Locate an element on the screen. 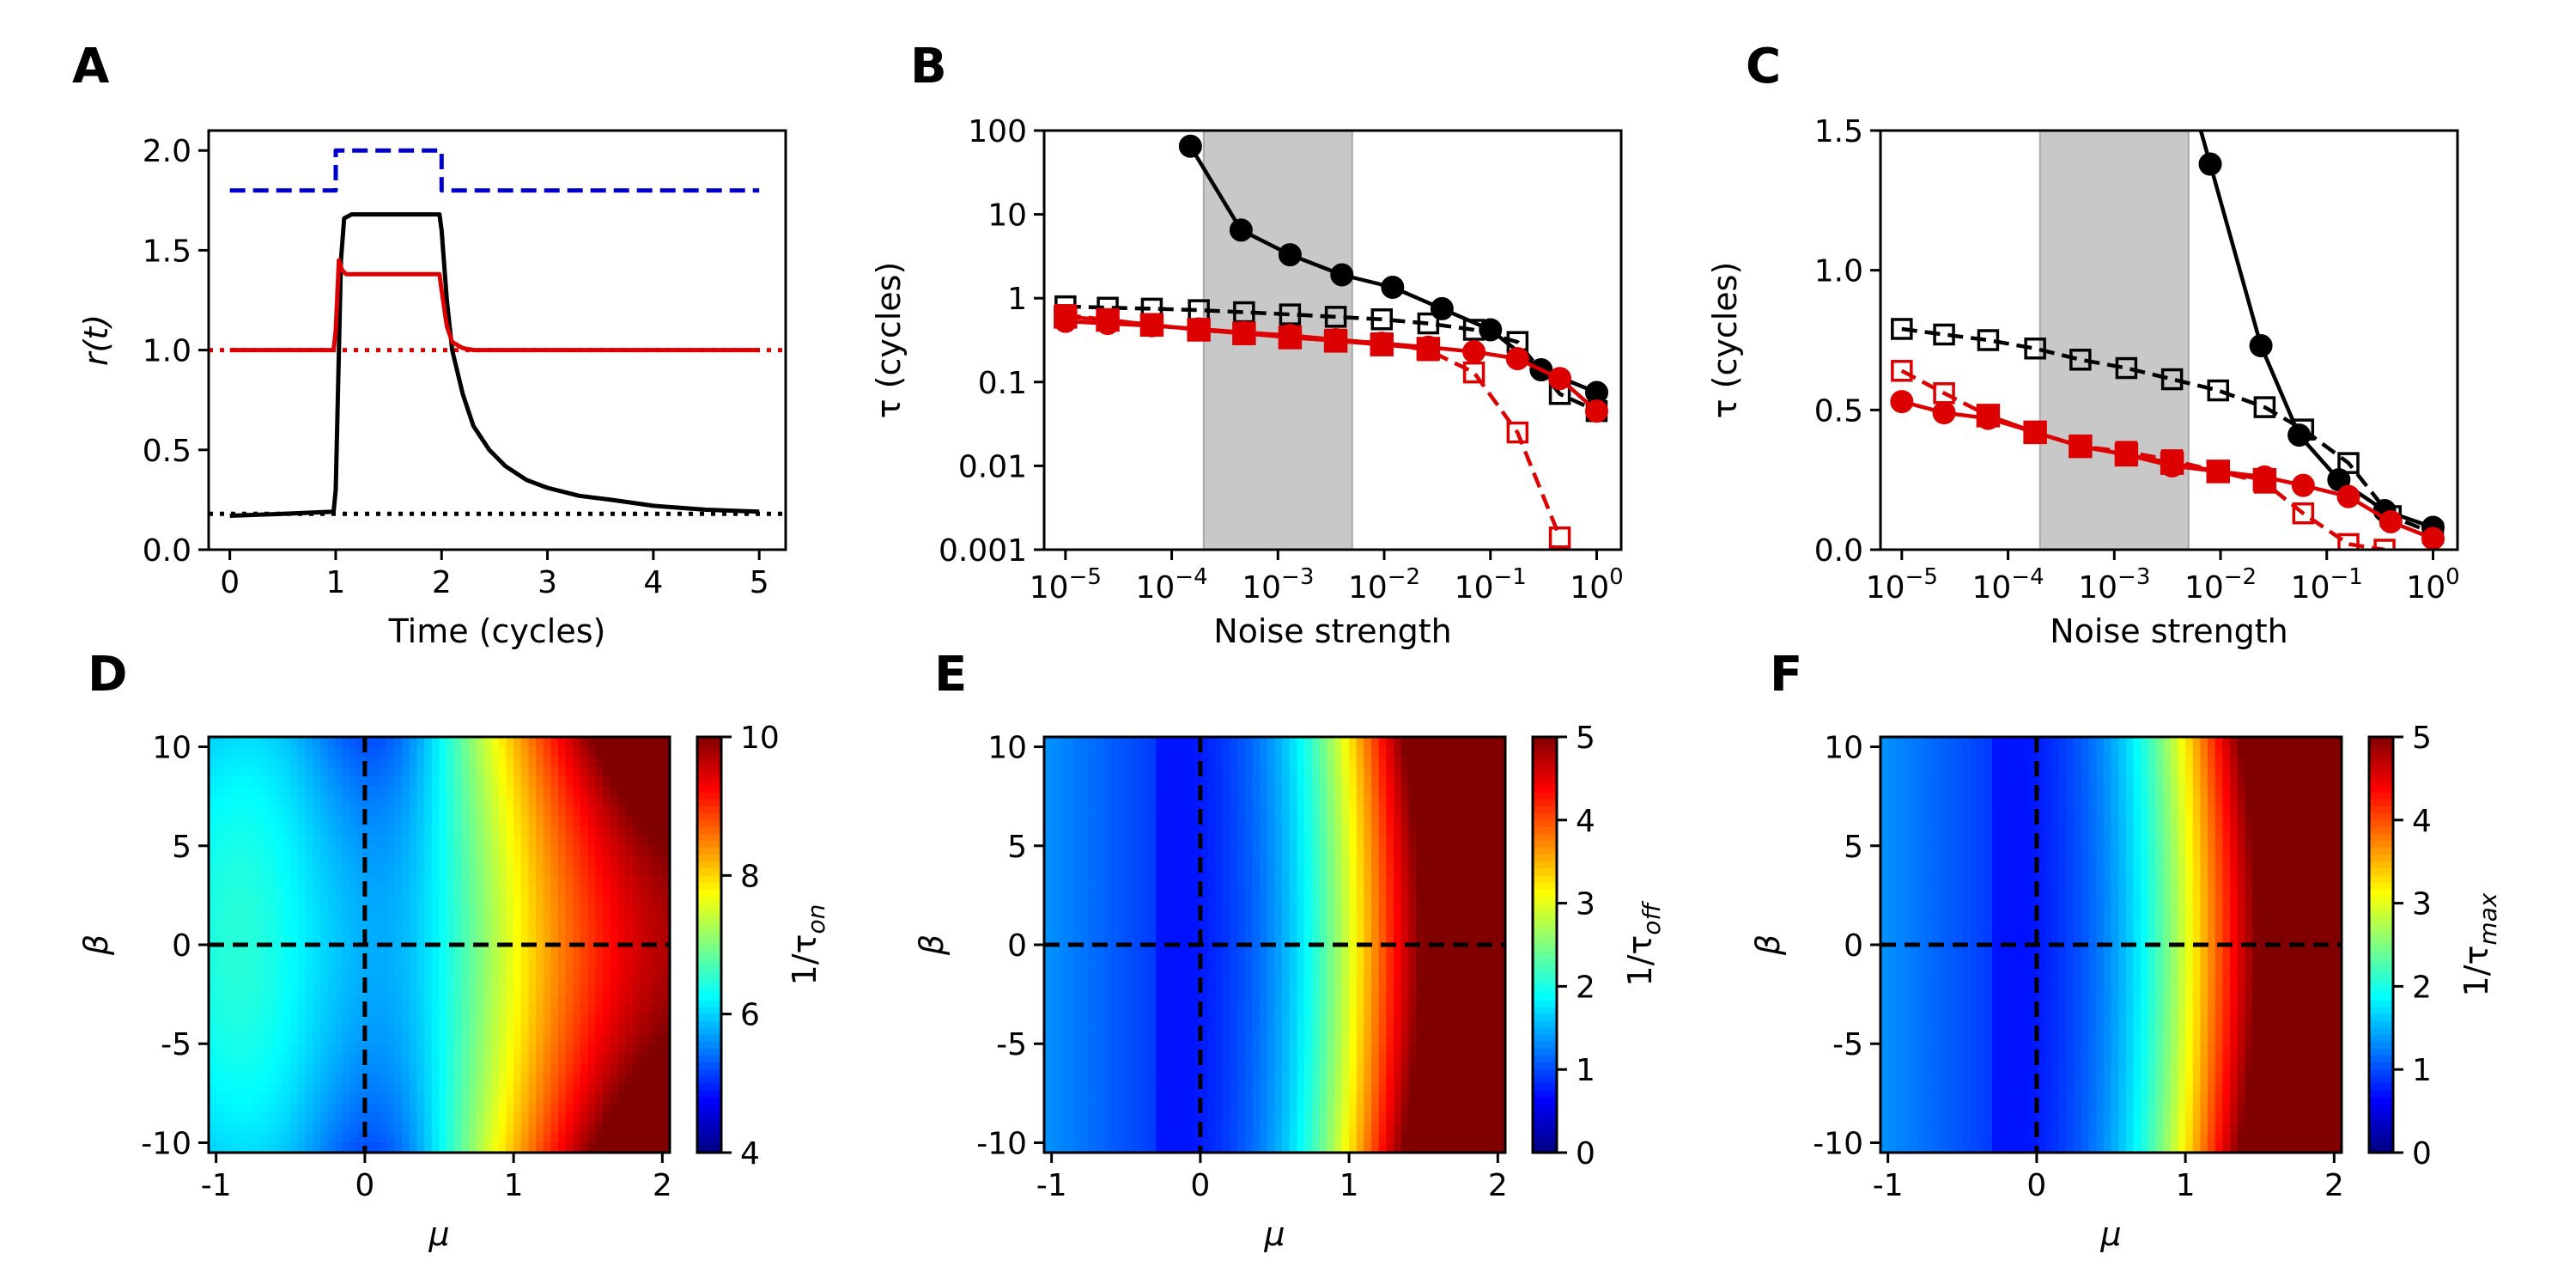 The height and width of the screenshot is (1278, 2576). x-tick-exponent: −2 is located at coordinates (2240, 577).